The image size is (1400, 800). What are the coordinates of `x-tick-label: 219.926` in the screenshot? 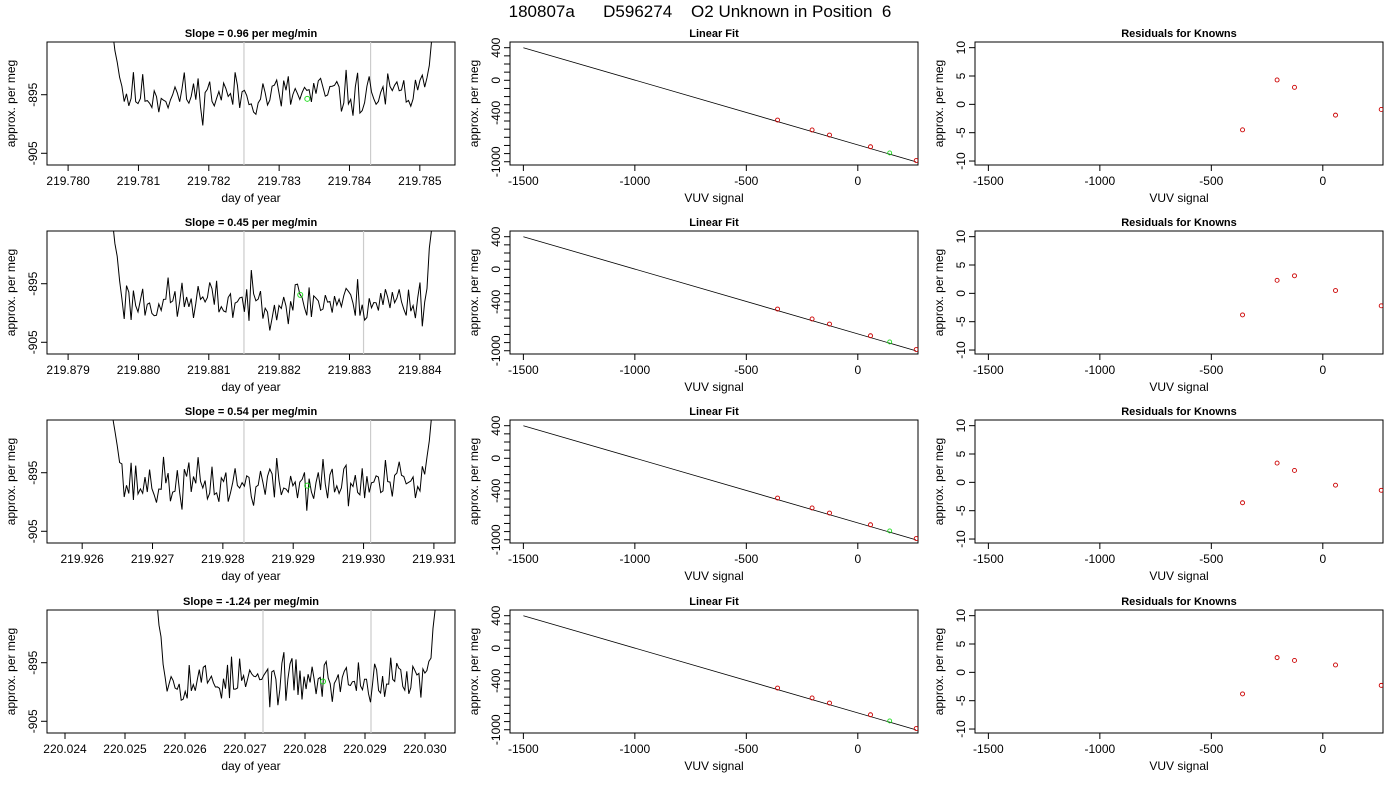 It's located at (82, 559).